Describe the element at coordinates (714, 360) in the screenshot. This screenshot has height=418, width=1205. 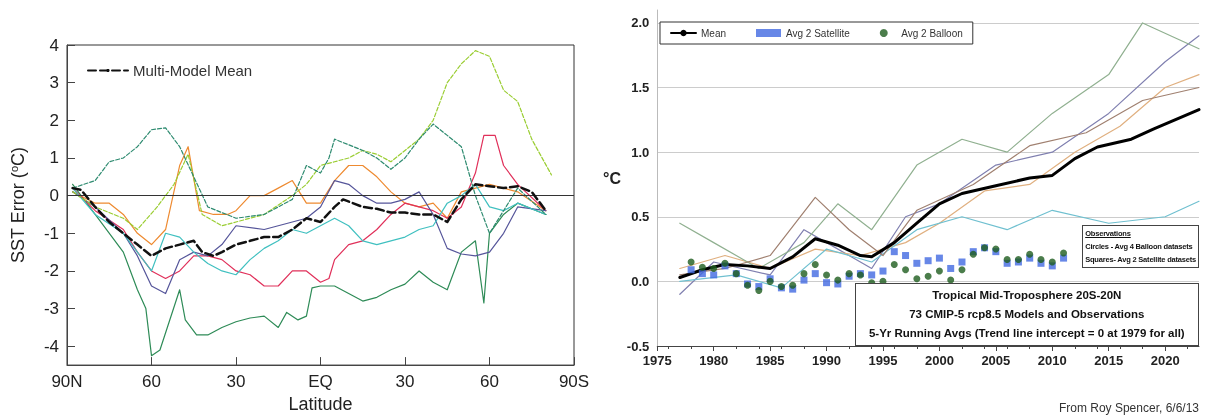
I see `x-tick-label: 1980` at that location.